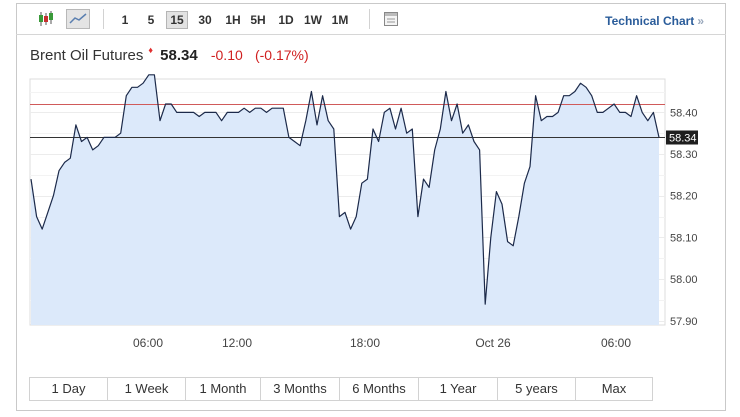  Describe the element at coordinates (237, 343) in the screenshot. I see `x-tick-label: 12:00` at that location.